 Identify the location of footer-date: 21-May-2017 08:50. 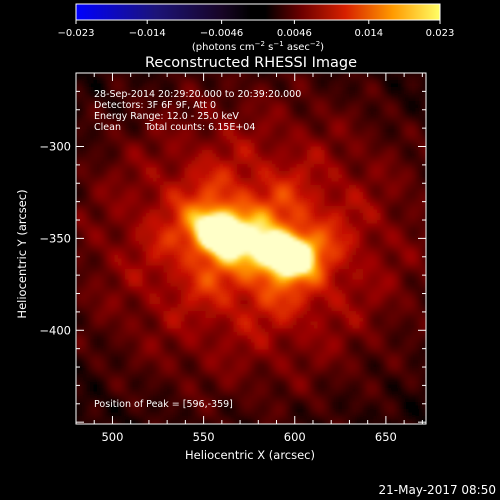
(437, 490).